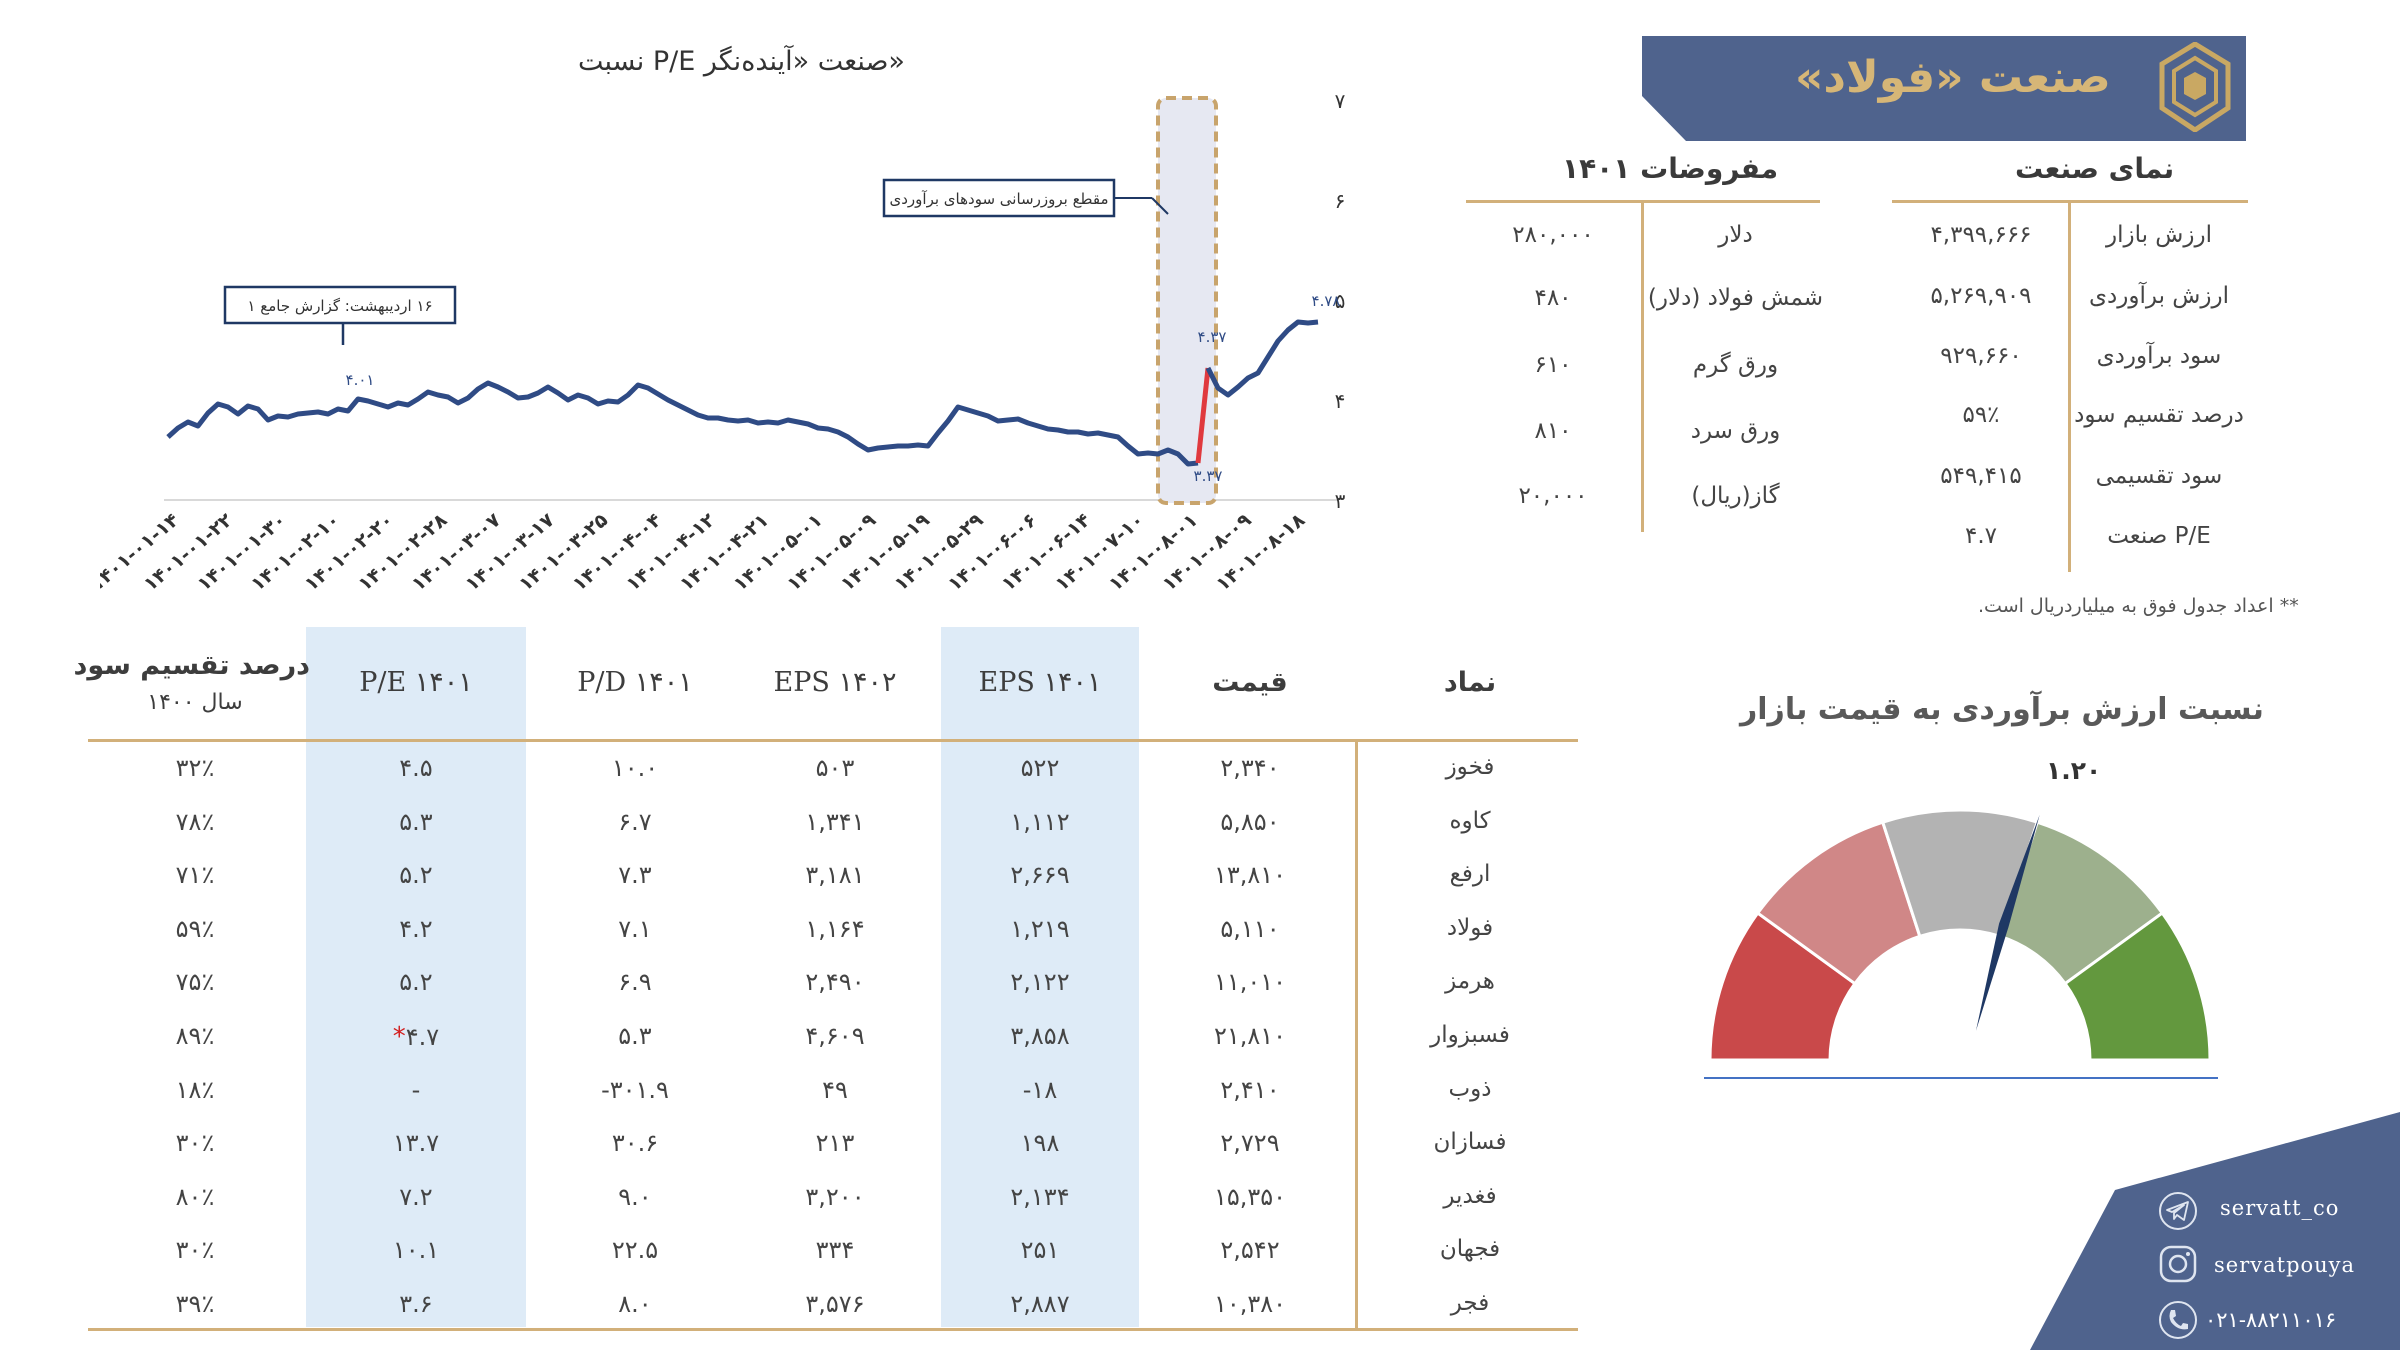 Image resolution: width=2400 pixels, height=1350 pixels. I want to click on cell-price: ۱۵,۳۵۰, so click(1250, 1197).